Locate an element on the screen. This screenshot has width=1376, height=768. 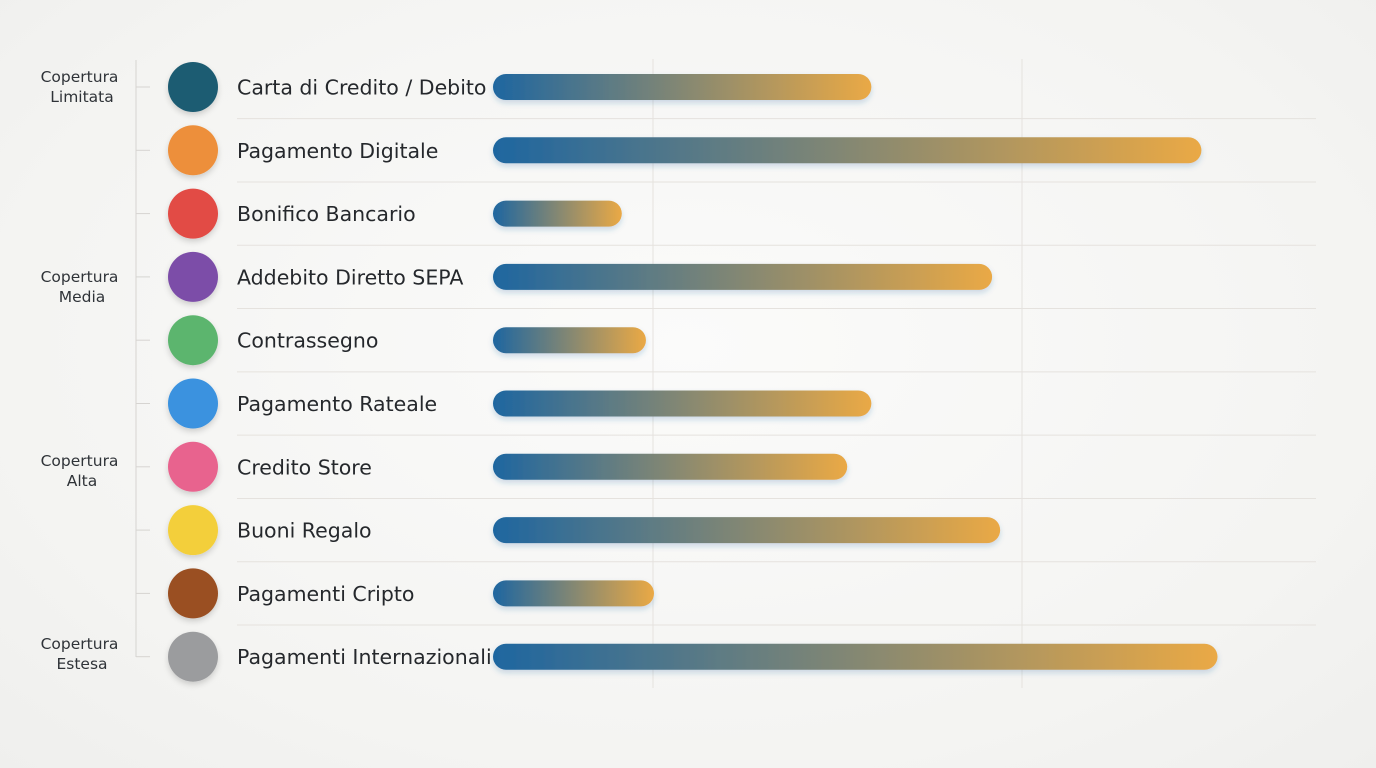
category-row: Bonifico Bancario is located at coordinates (395, 213).